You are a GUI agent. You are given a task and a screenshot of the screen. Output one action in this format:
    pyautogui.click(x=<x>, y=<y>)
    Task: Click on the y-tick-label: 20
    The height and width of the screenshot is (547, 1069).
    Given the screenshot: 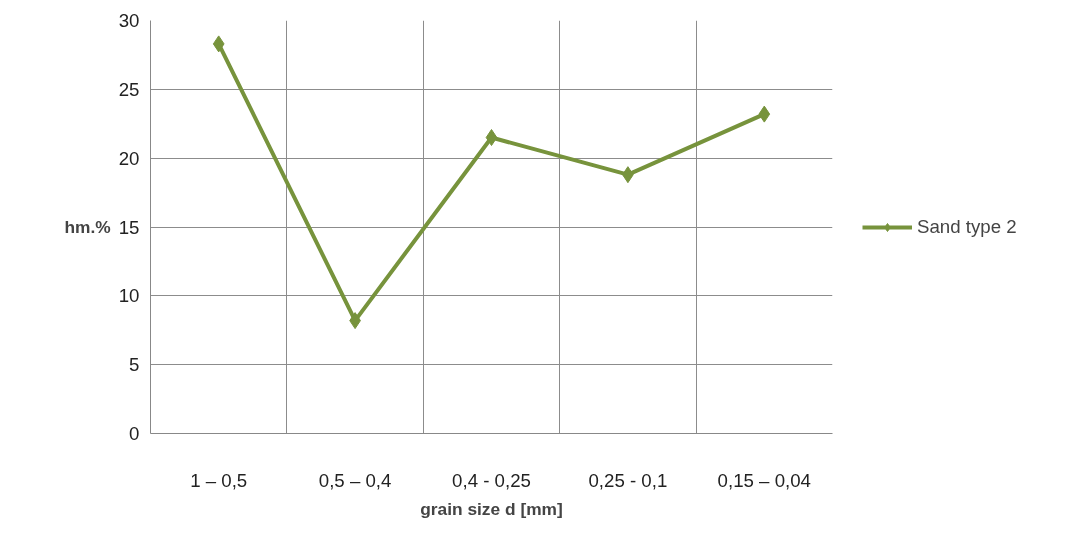 What is the action you would take?
    pyautogui.click(x=129, y=158)
    